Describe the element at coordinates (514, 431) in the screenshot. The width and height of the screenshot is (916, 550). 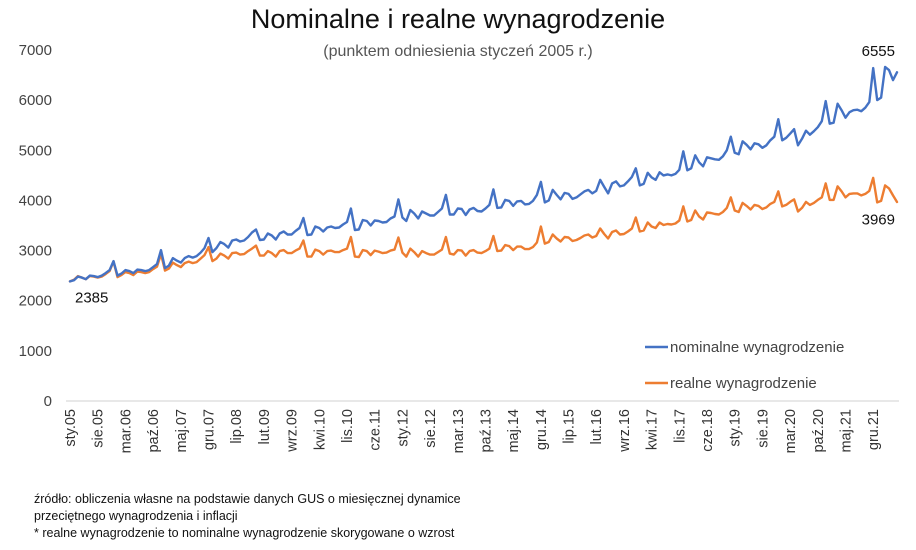
I see `x-tick-label: maj.14` at that location.